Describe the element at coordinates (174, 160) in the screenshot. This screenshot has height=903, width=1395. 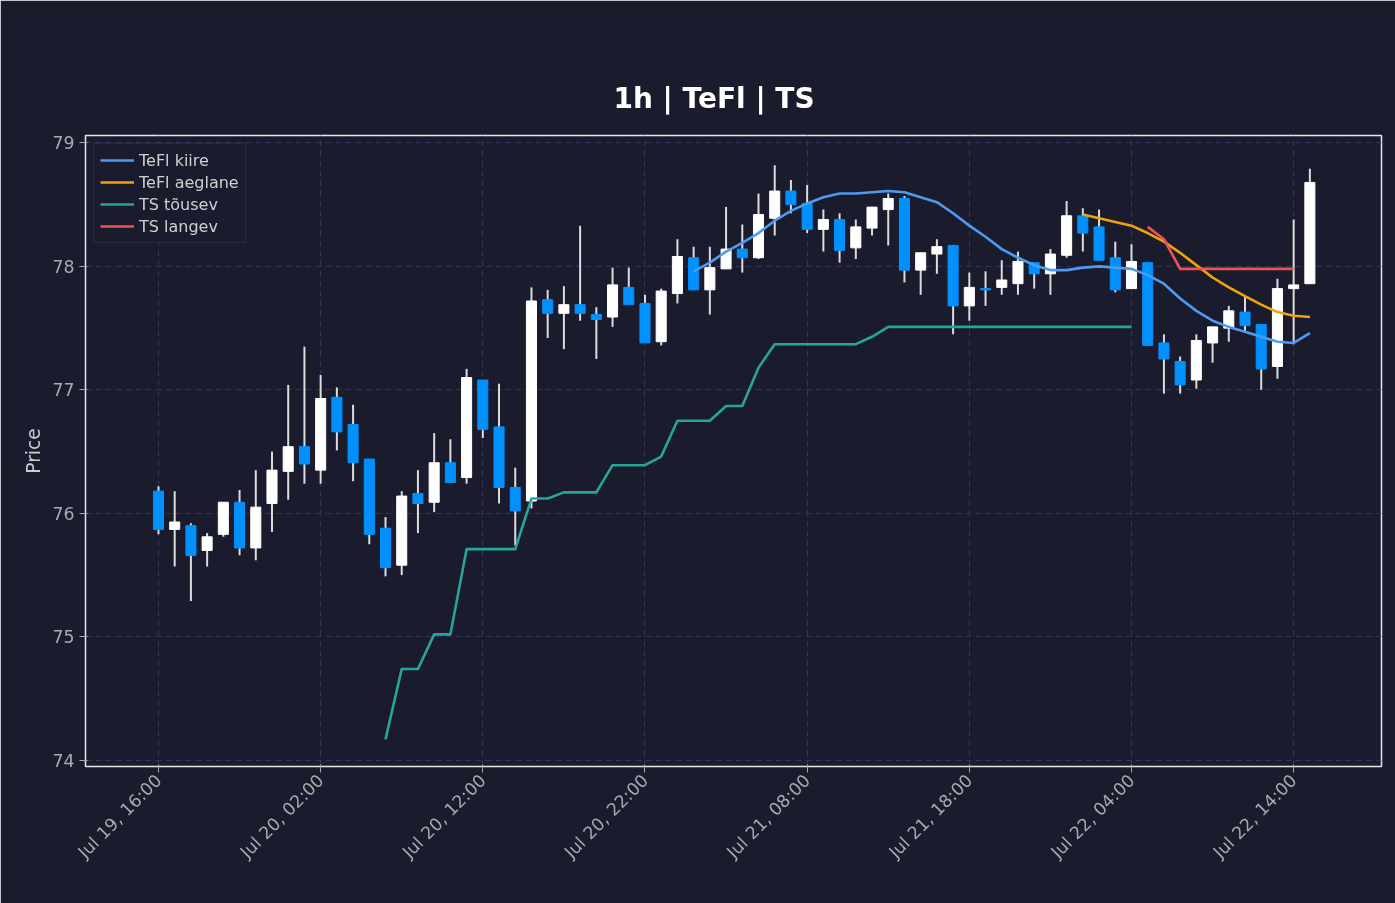
I see `legend-label: TeFl kiire` at that location.